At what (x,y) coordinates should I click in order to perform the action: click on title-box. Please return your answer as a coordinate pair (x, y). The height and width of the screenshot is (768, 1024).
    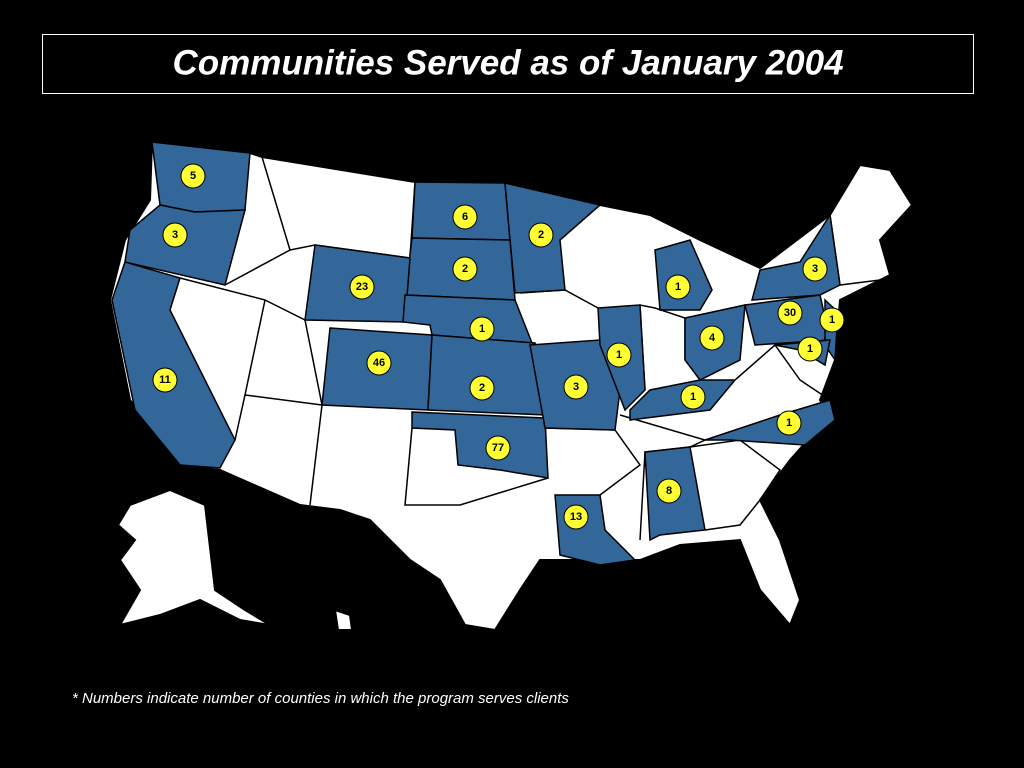
    Looking at the image, I should click on (508, 64).